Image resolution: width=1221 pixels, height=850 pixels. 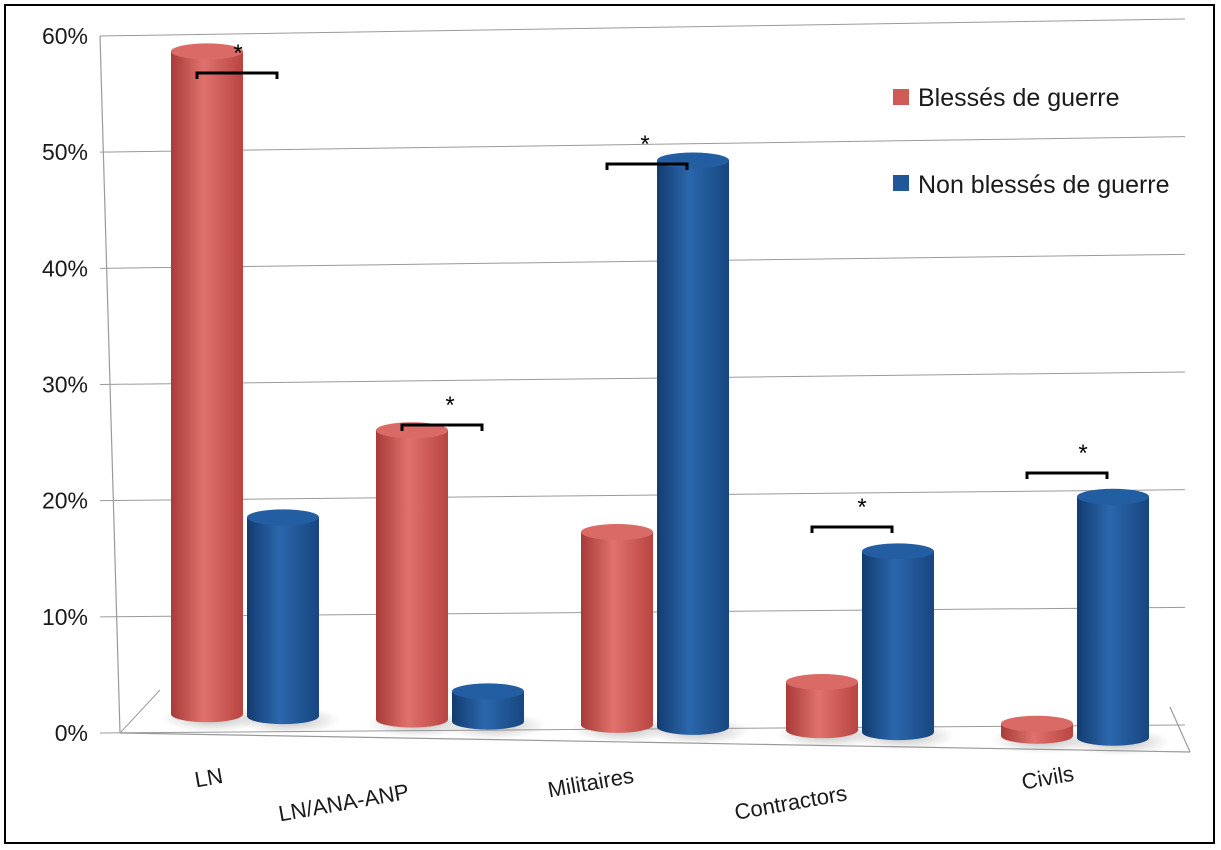 What do you see at coordinates (1019, 98) in the screenshot?
I see `legend-label-blesses: Blessés de guerre` at bounding box center [1019, 98].